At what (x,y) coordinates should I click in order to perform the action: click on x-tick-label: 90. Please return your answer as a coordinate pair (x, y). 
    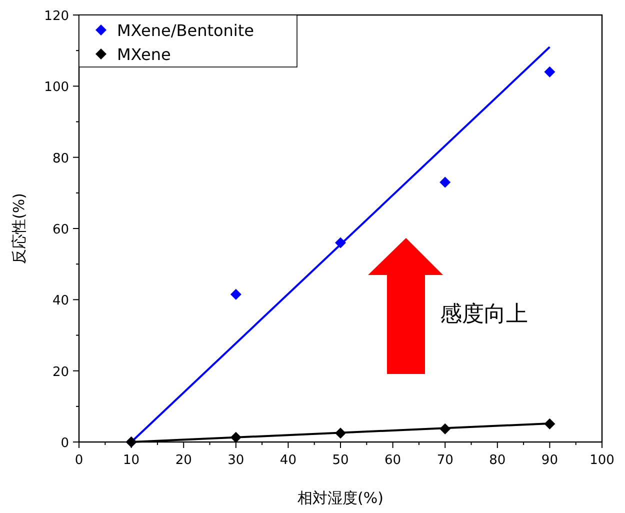
    Looking at the image, I should click on (549, 460).